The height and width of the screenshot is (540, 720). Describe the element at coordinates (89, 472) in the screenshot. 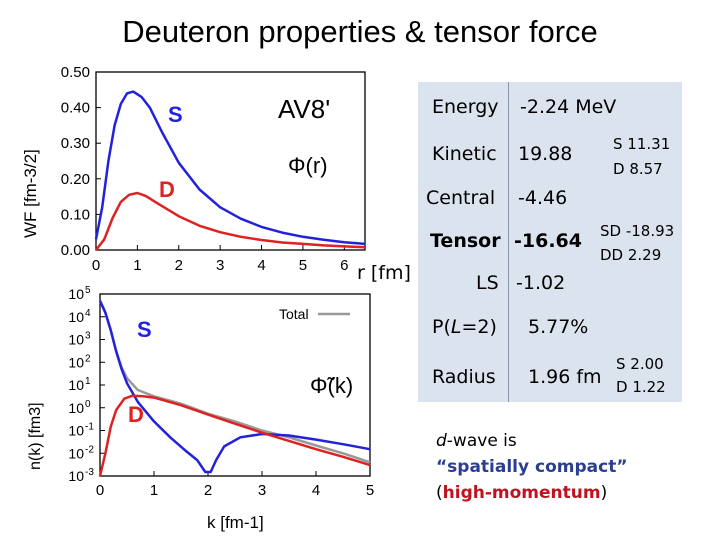

I see `nk-ytick-exponent: -3` at that location.